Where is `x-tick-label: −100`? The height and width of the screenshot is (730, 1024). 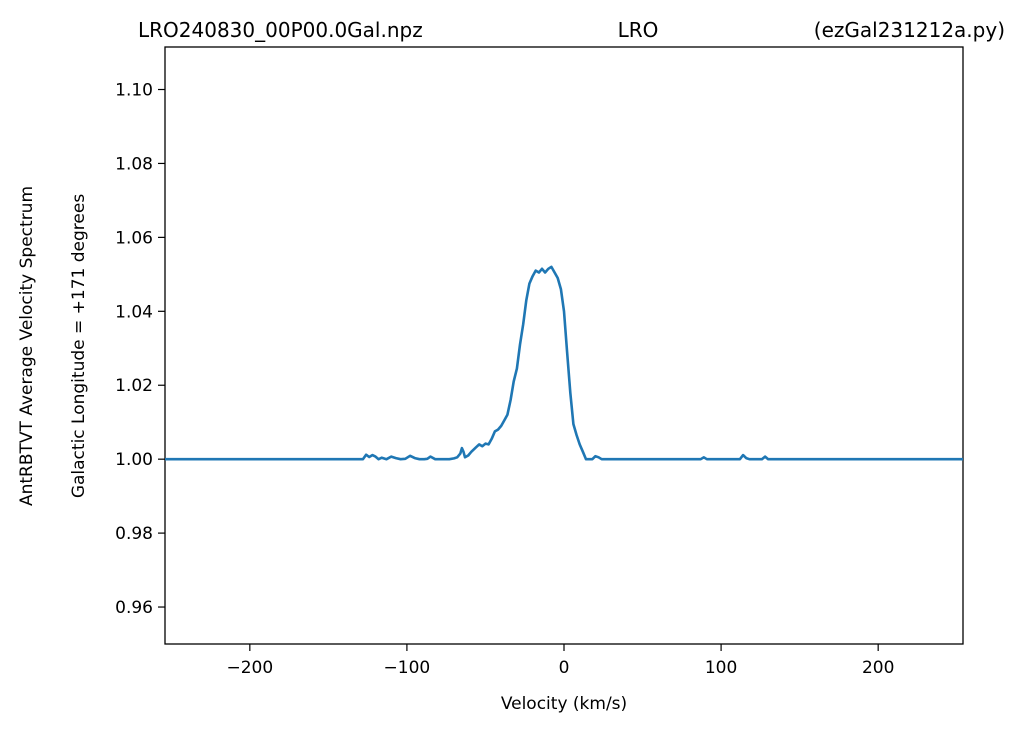 x-tick-label: −100 is located at coordinates (407, 668).